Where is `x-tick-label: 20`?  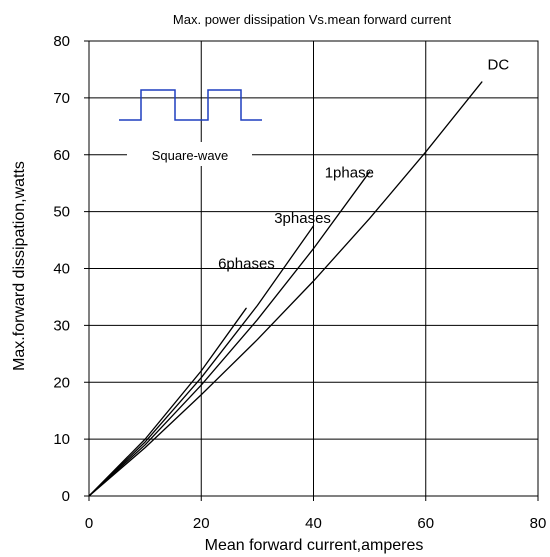 x-tick-label: 20 is located at coordinates (201, 523).